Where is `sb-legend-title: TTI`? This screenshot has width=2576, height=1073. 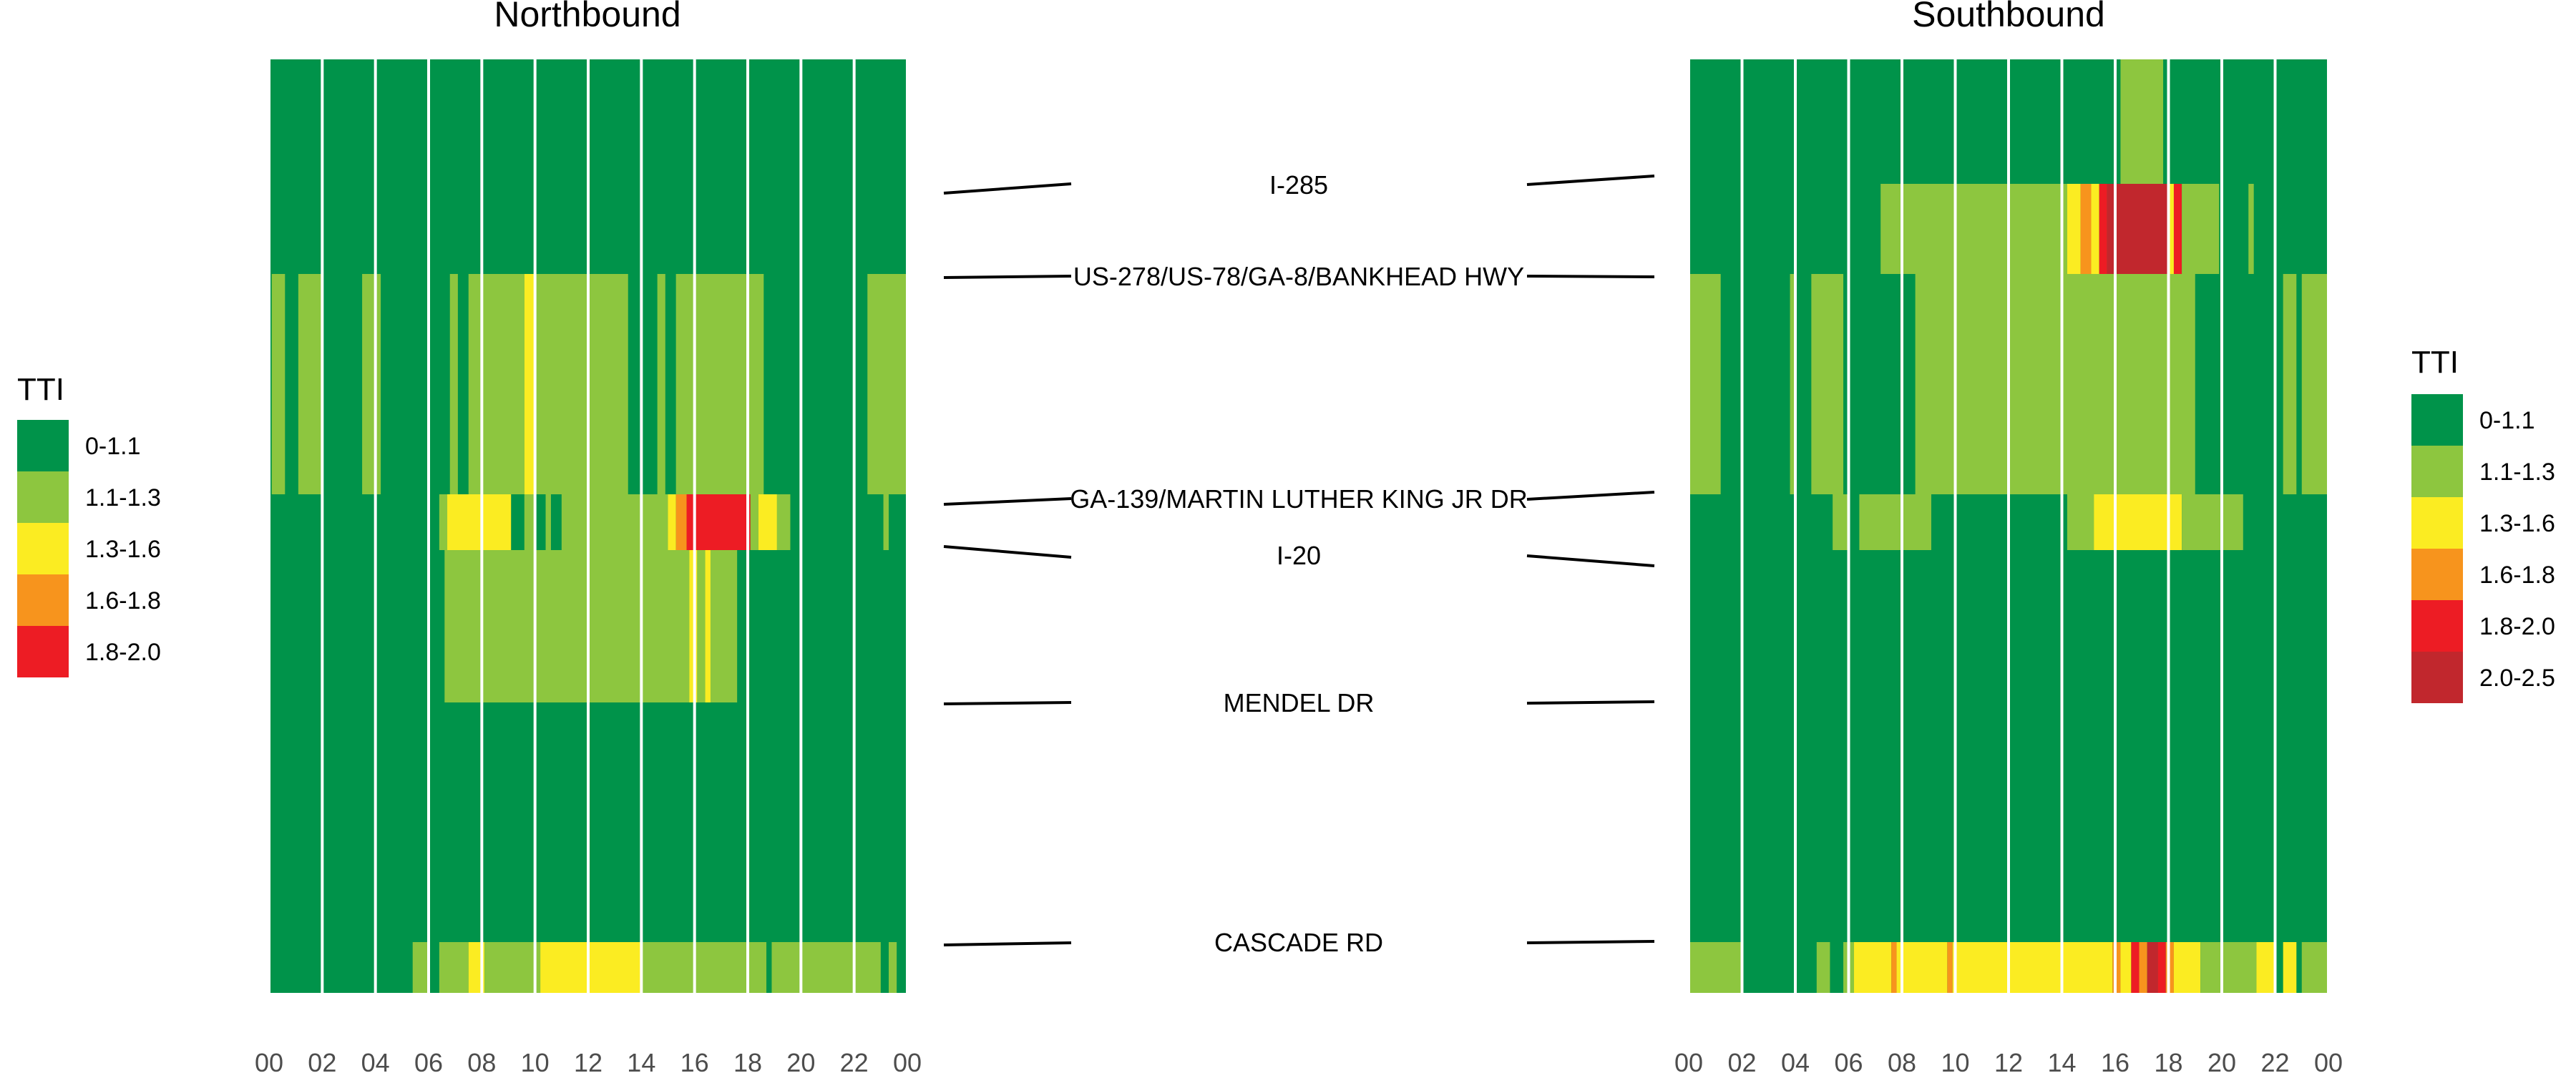 sb-legend-title: TTI is located at coordinates (2435, 362).